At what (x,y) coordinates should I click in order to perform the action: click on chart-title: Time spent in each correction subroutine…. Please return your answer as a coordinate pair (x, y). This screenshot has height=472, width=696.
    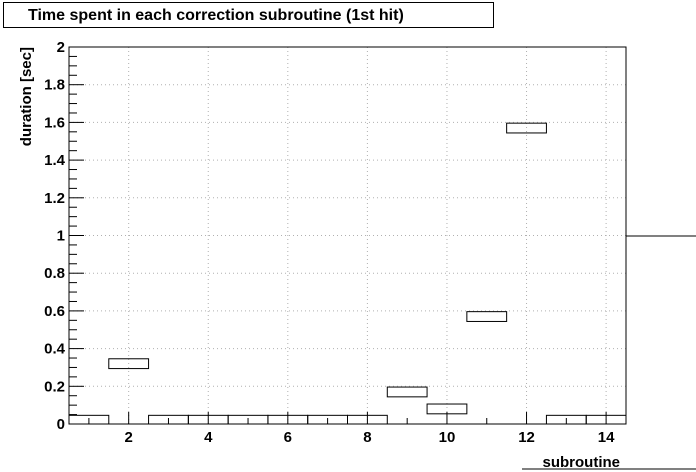
    Looking at the image, I should click on (216, 15).